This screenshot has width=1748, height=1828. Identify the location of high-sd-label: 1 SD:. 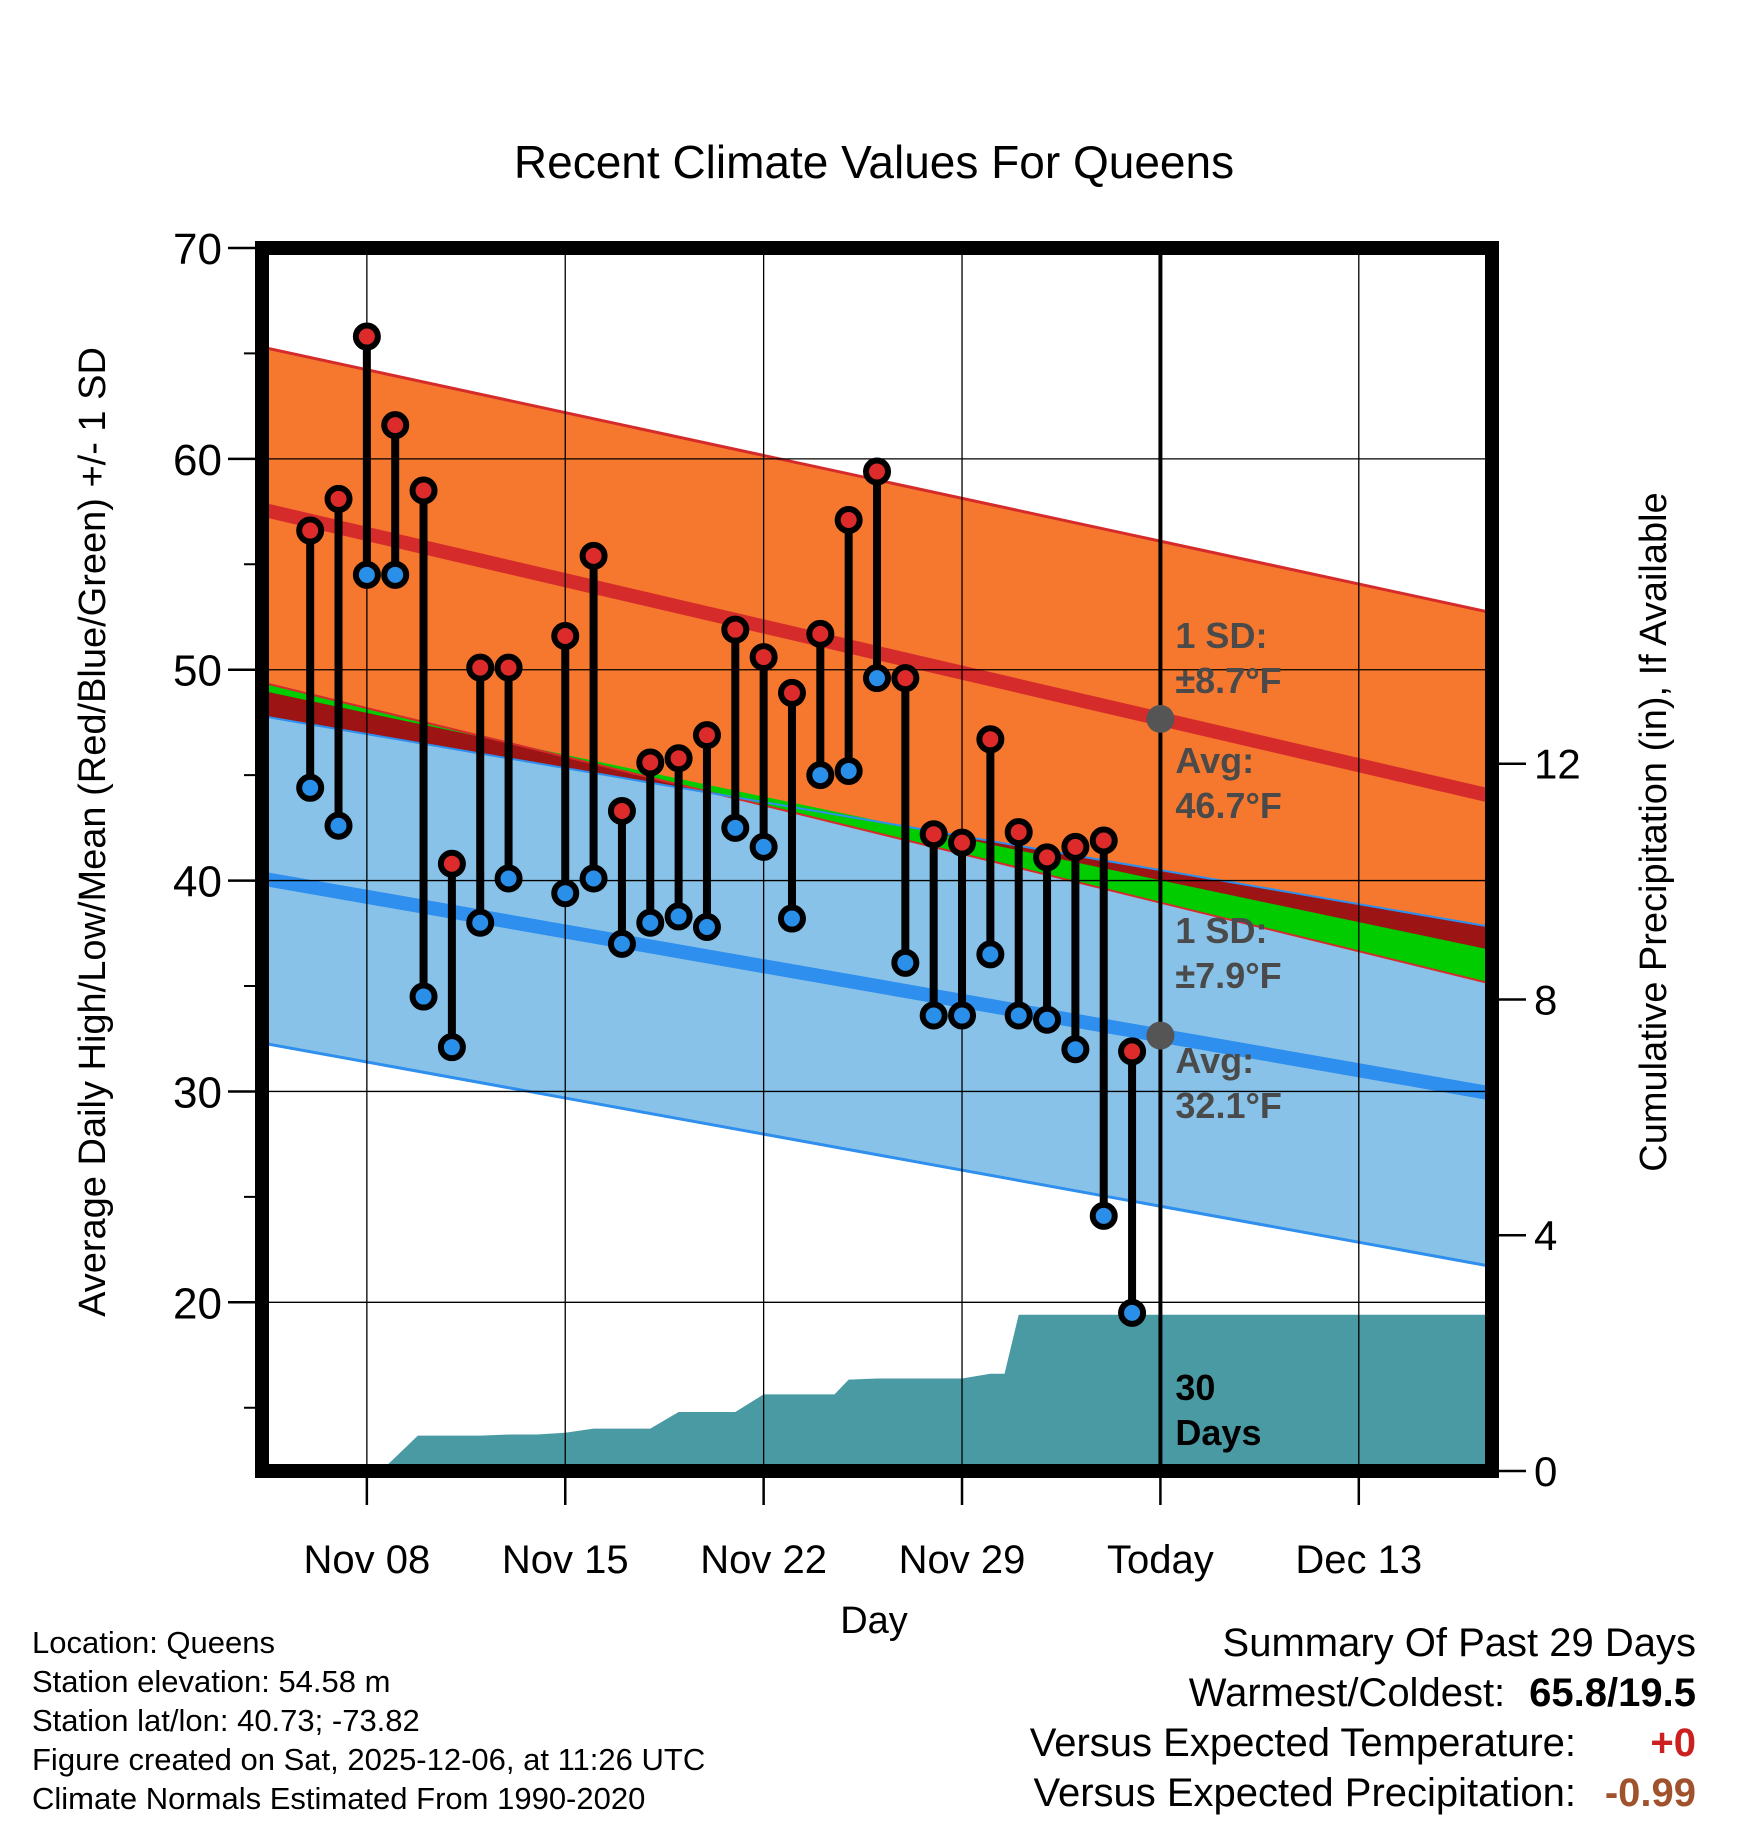
(1221, 635).